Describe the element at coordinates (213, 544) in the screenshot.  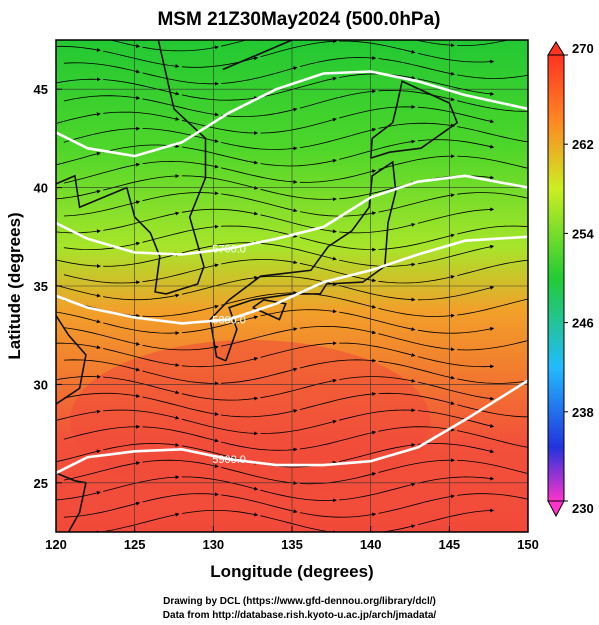
I see `x-tick-label: 130` at that location.